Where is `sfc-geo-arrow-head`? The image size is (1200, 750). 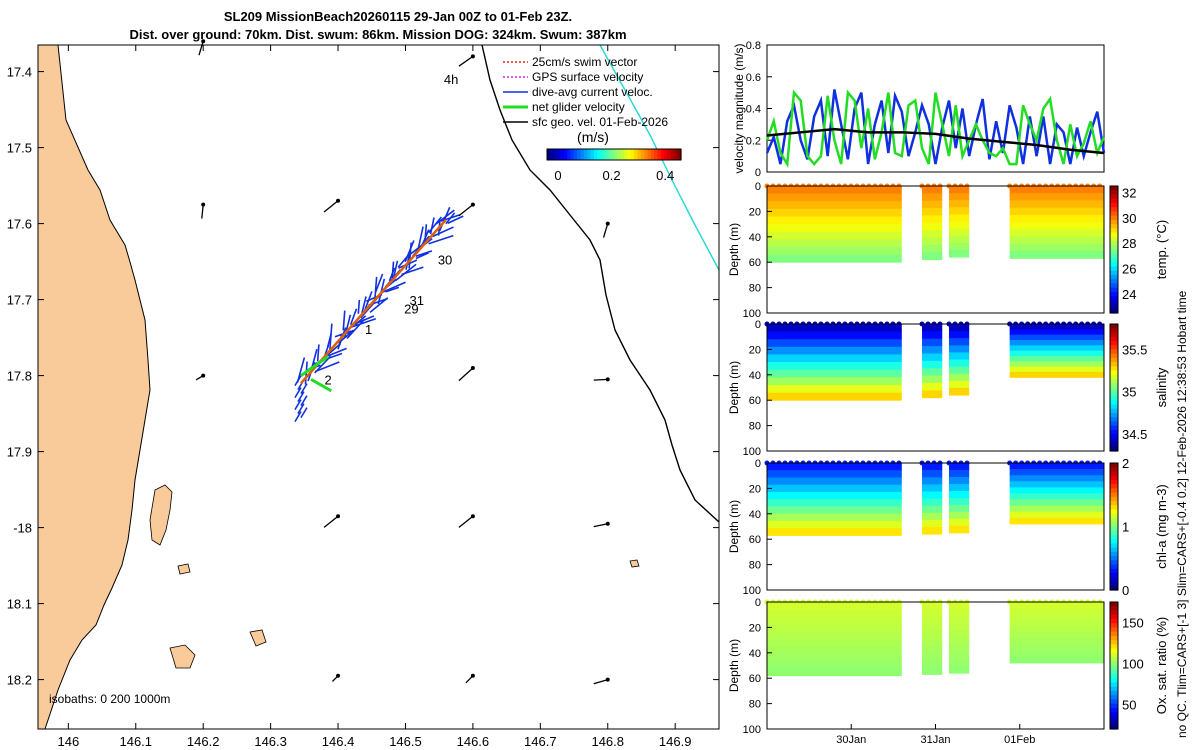
sfc-geo-arrow-head is located at coordinates (607, 223).